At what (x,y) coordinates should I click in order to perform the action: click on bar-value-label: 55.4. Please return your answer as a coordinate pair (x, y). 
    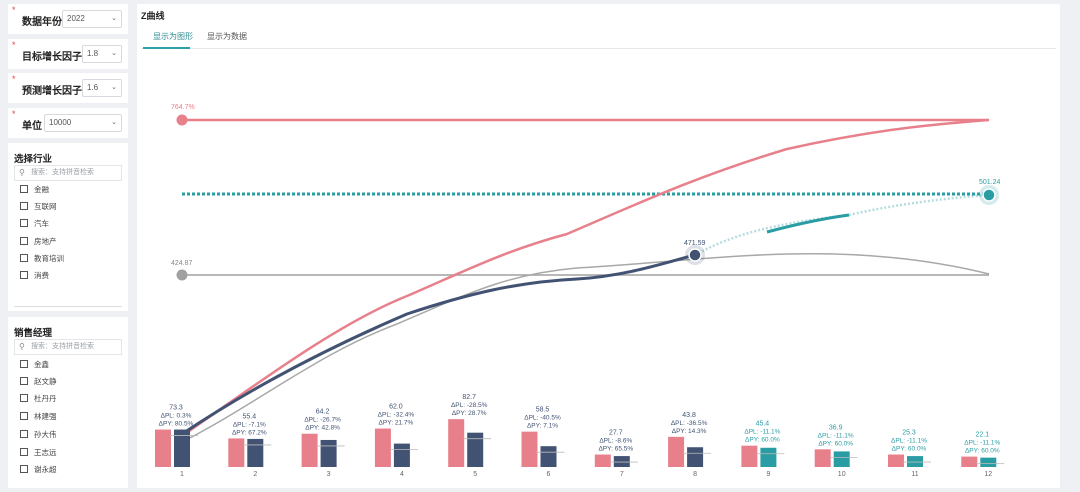
    Looking at the image, I should click on (249, 416).